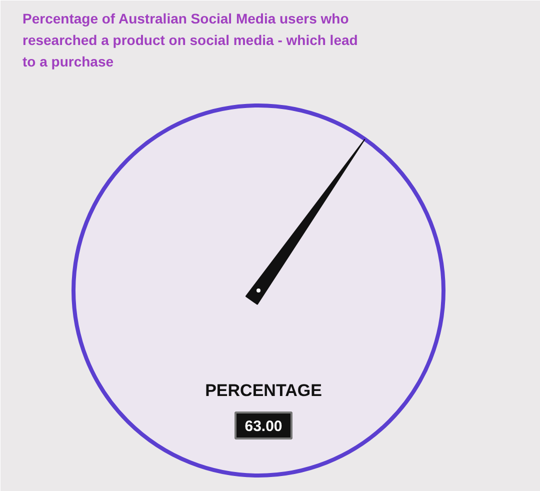 The height and width of the screenshot is (491, 540). Describe the element at coordinates (190, 40) in the screenshot. I see `text: Percentage of Australian Social Media users who researched a product on social media - which lead to a purchase` at that location.